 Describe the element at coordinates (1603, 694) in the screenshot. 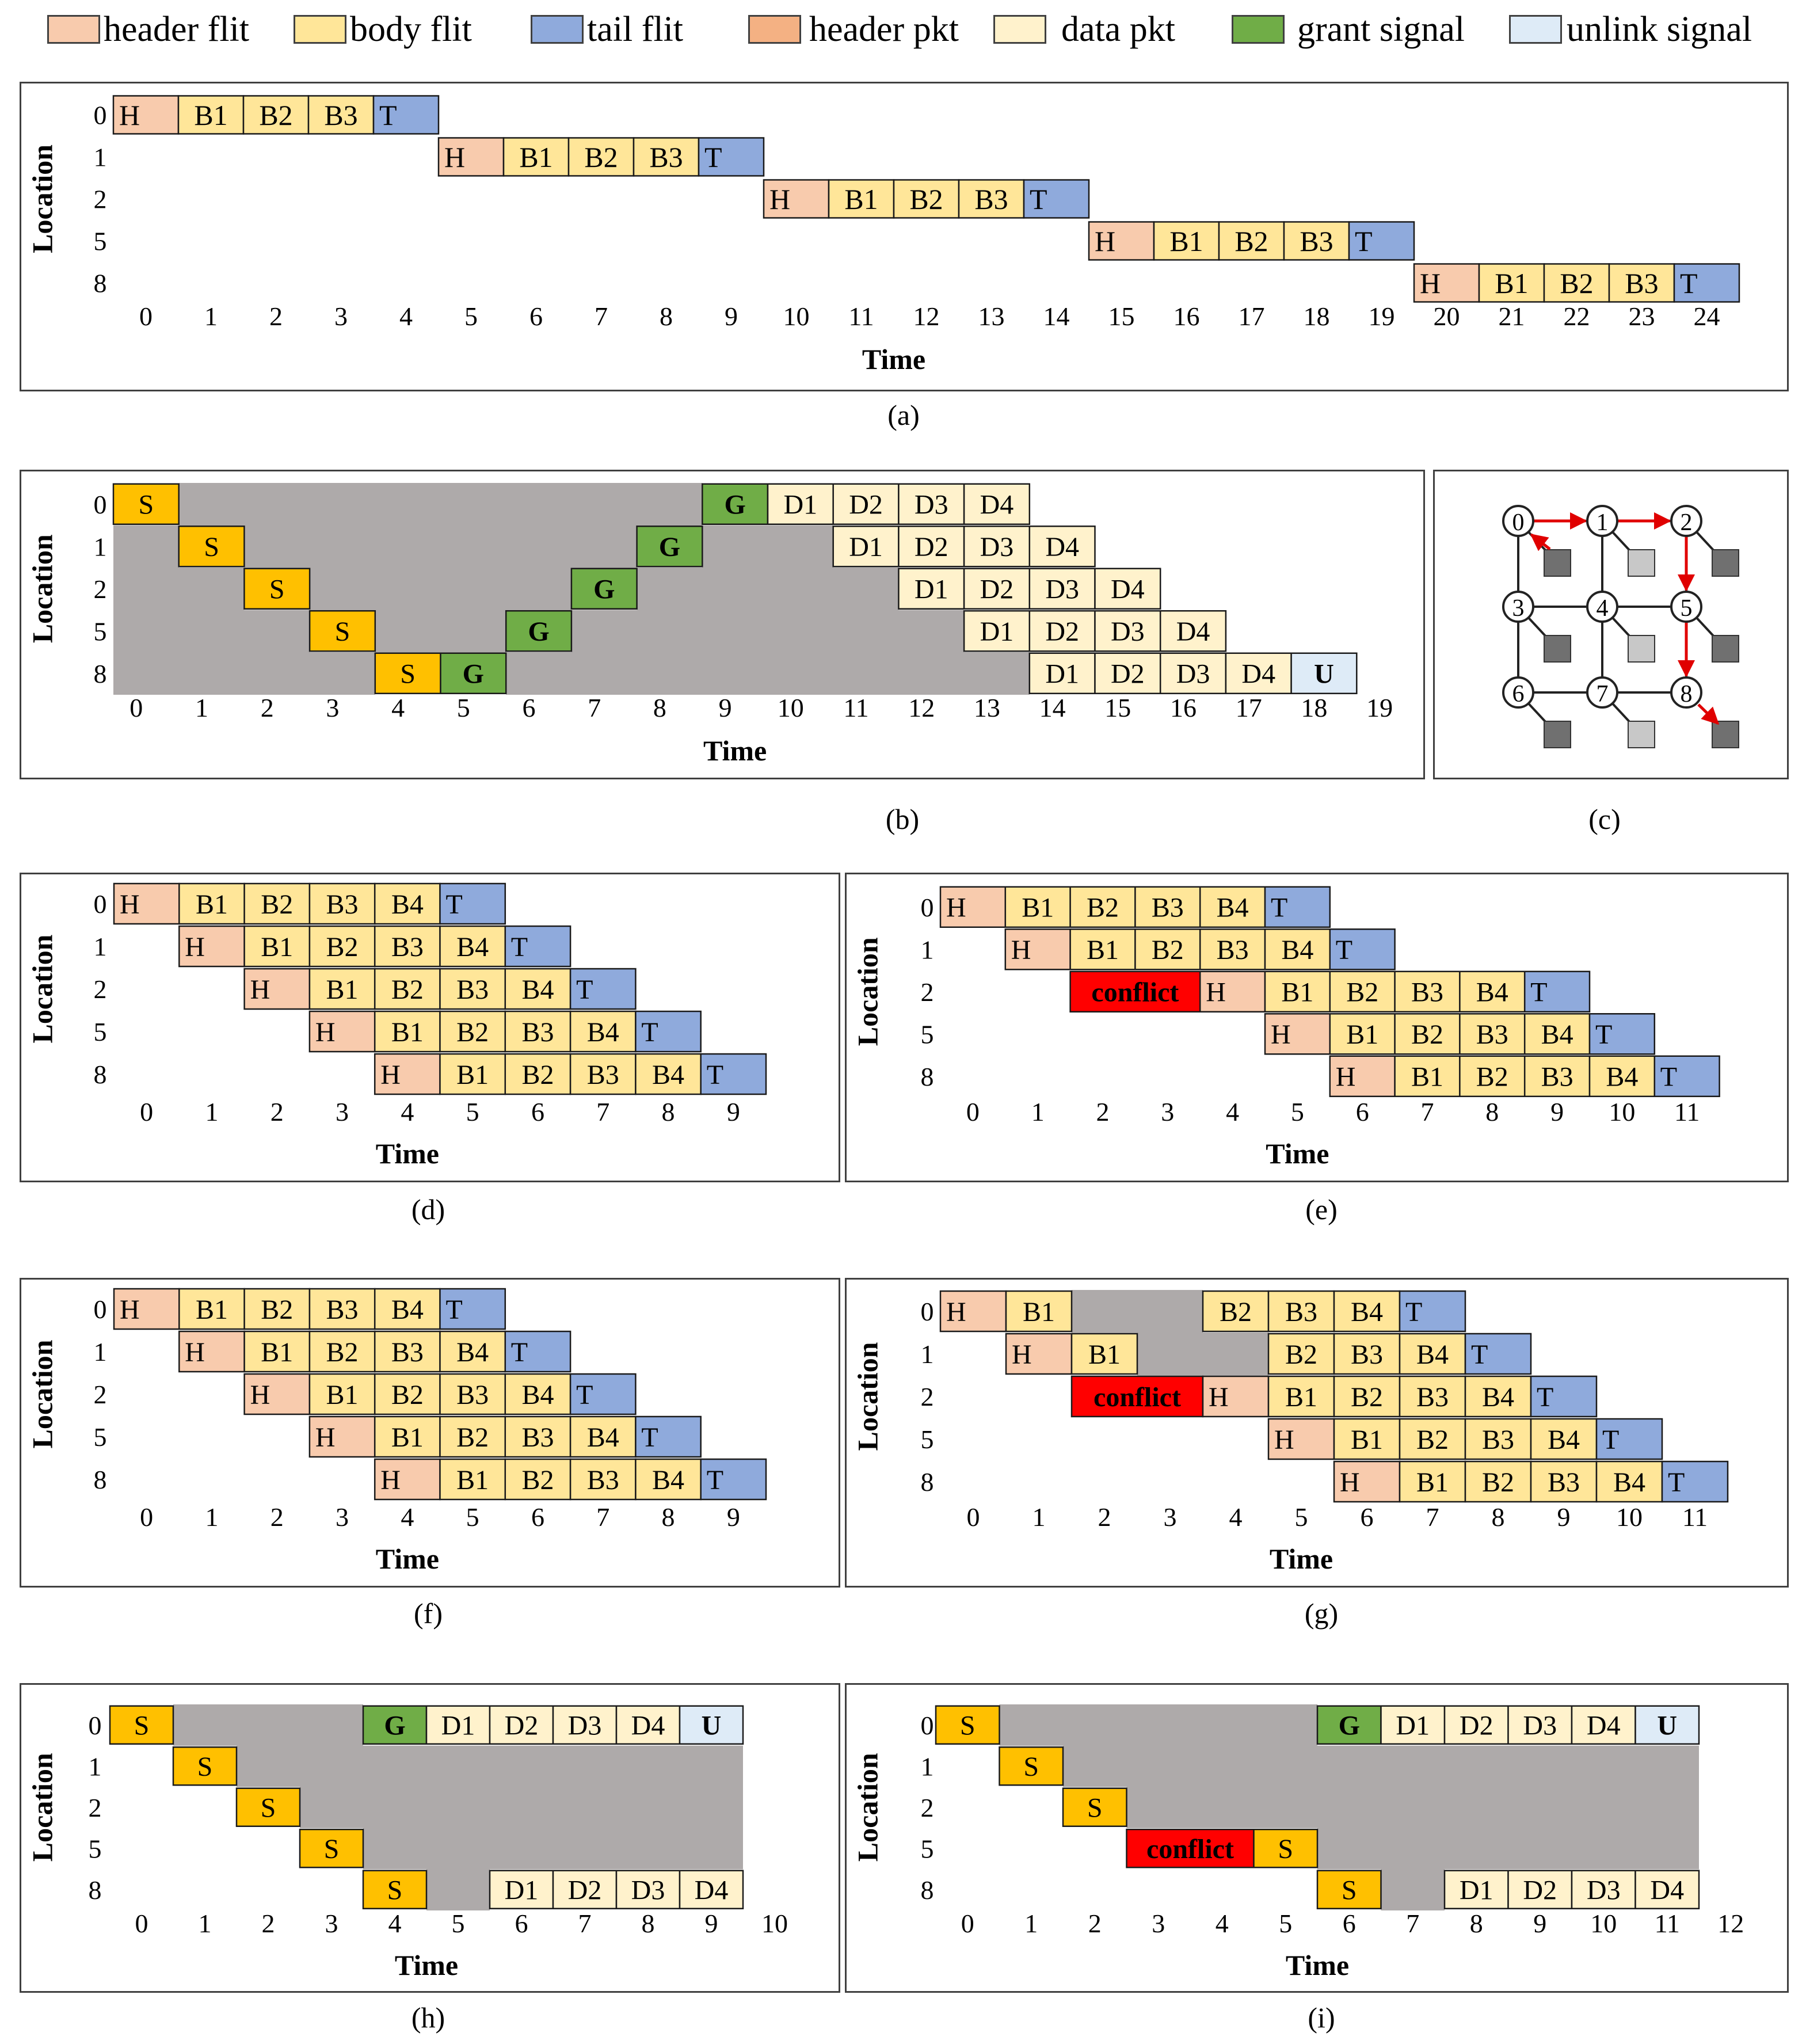

I see `node-label: 7` at that location.